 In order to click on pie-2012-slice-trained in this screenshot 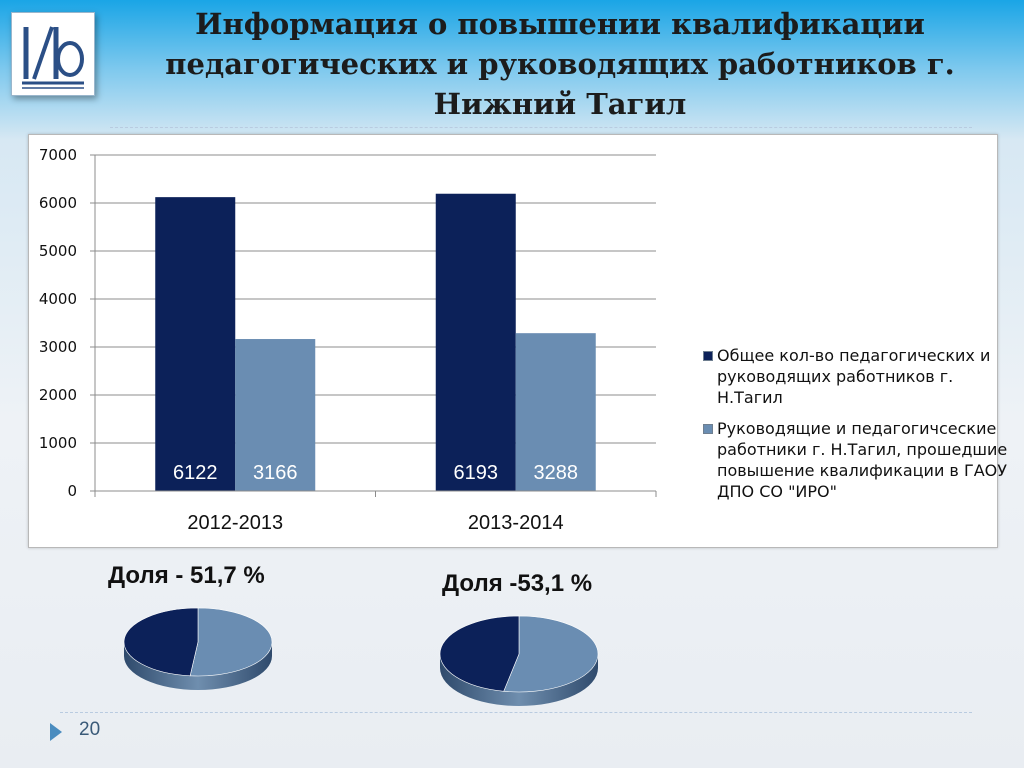, I will do `click(231, 642)`.